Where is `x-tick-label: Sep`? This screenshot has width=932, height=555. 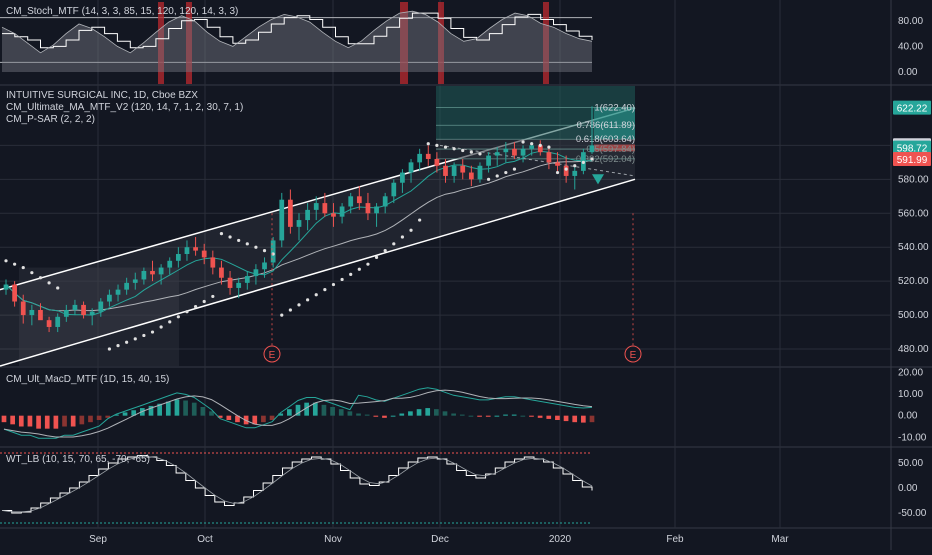 x-tick-label: Sep is located at coordinates (98, 539).